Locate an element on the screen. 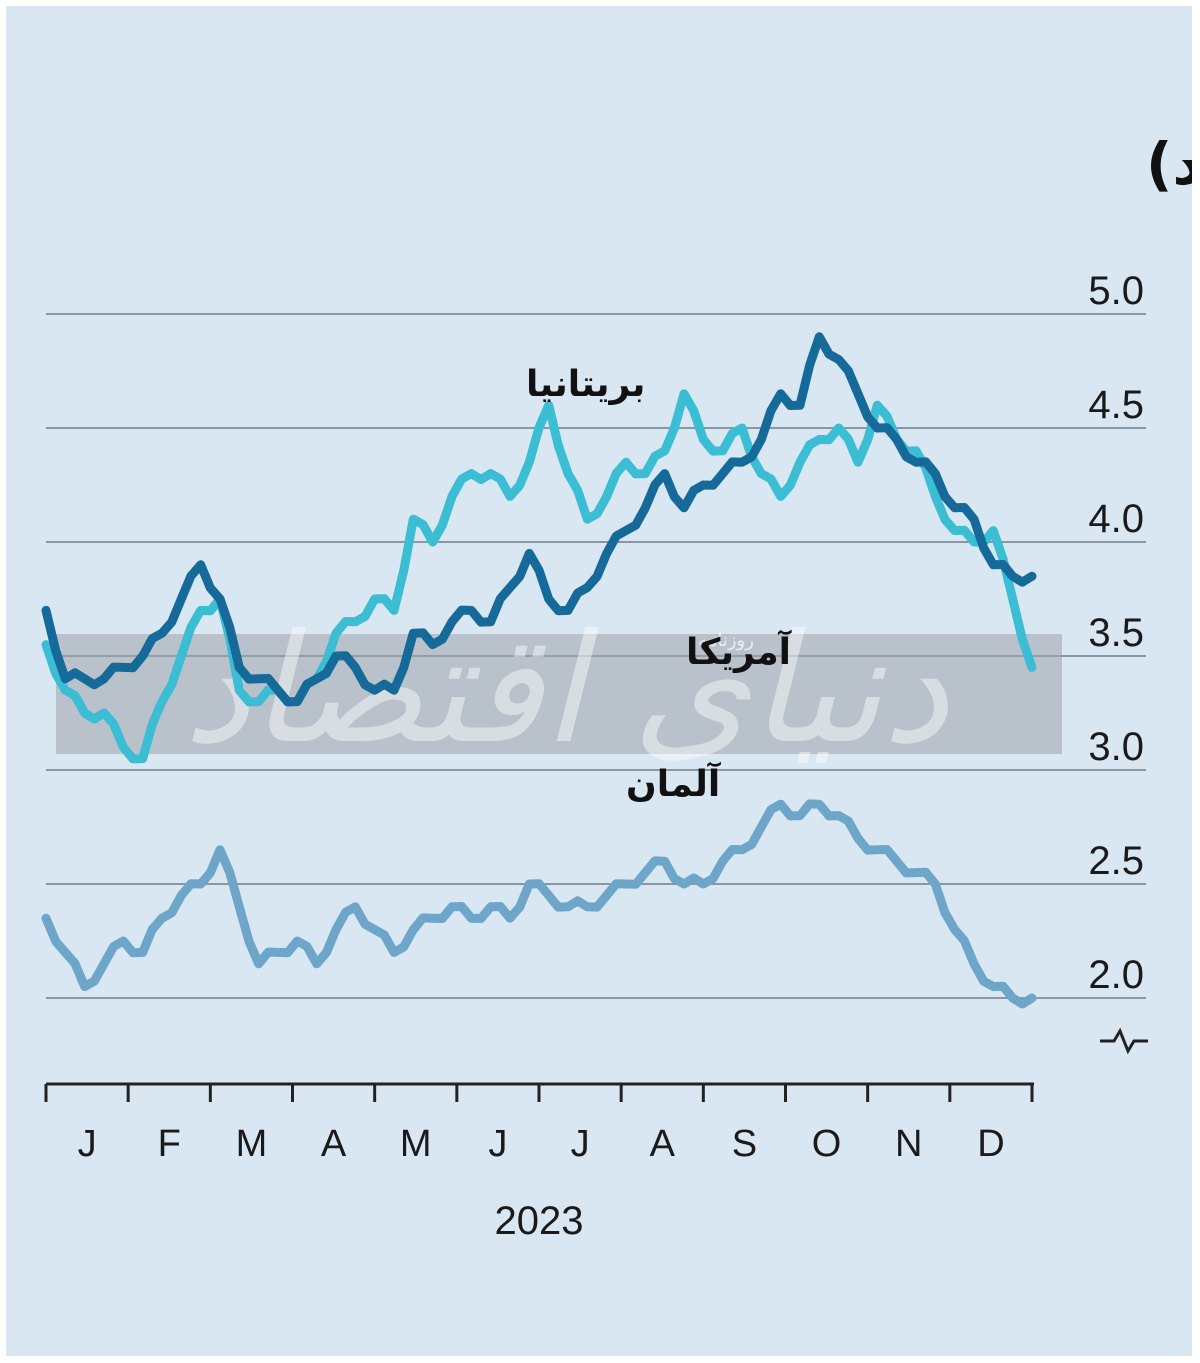  watermark-small: روزنامه is located at coordinates (726, 640).